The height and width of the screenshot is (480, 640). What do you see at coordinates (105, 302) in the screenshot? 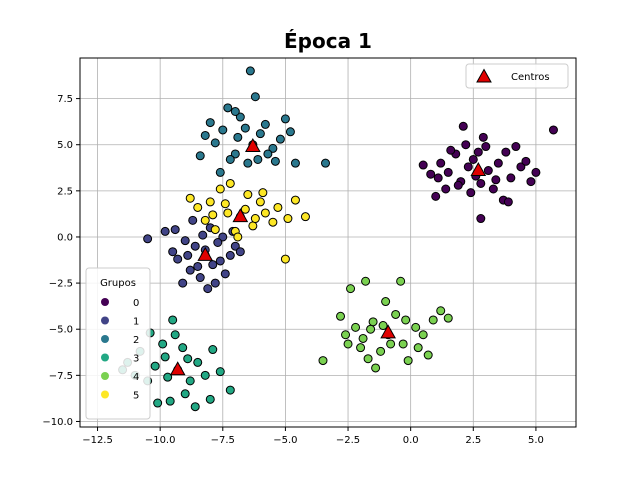
I see `legend-group-marker` at bounding box center [105, 302].